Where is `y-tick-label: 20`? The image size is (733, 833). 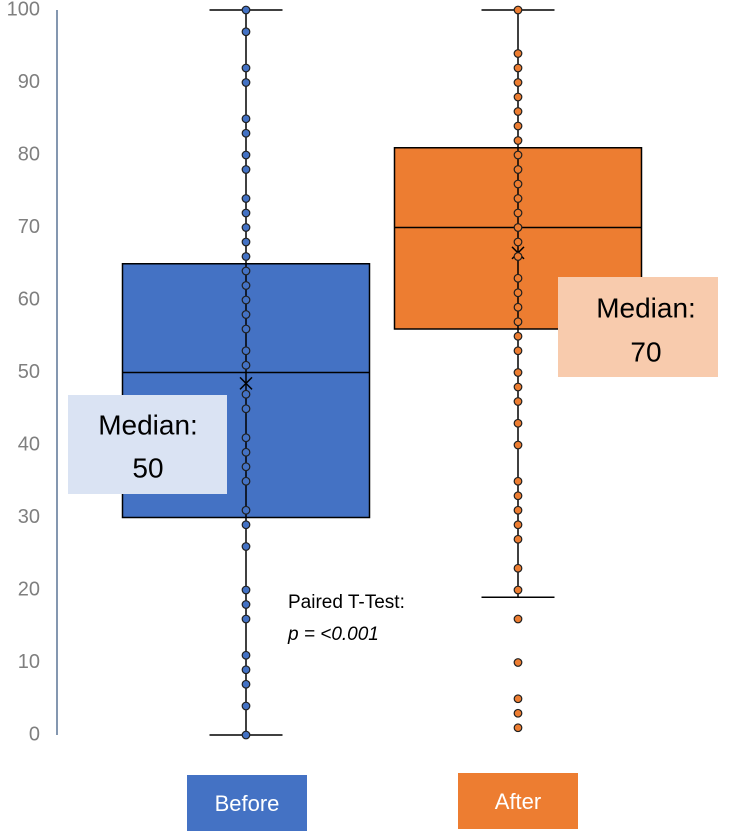
y-tick-label: 20 is located at coordinates (29, 589).